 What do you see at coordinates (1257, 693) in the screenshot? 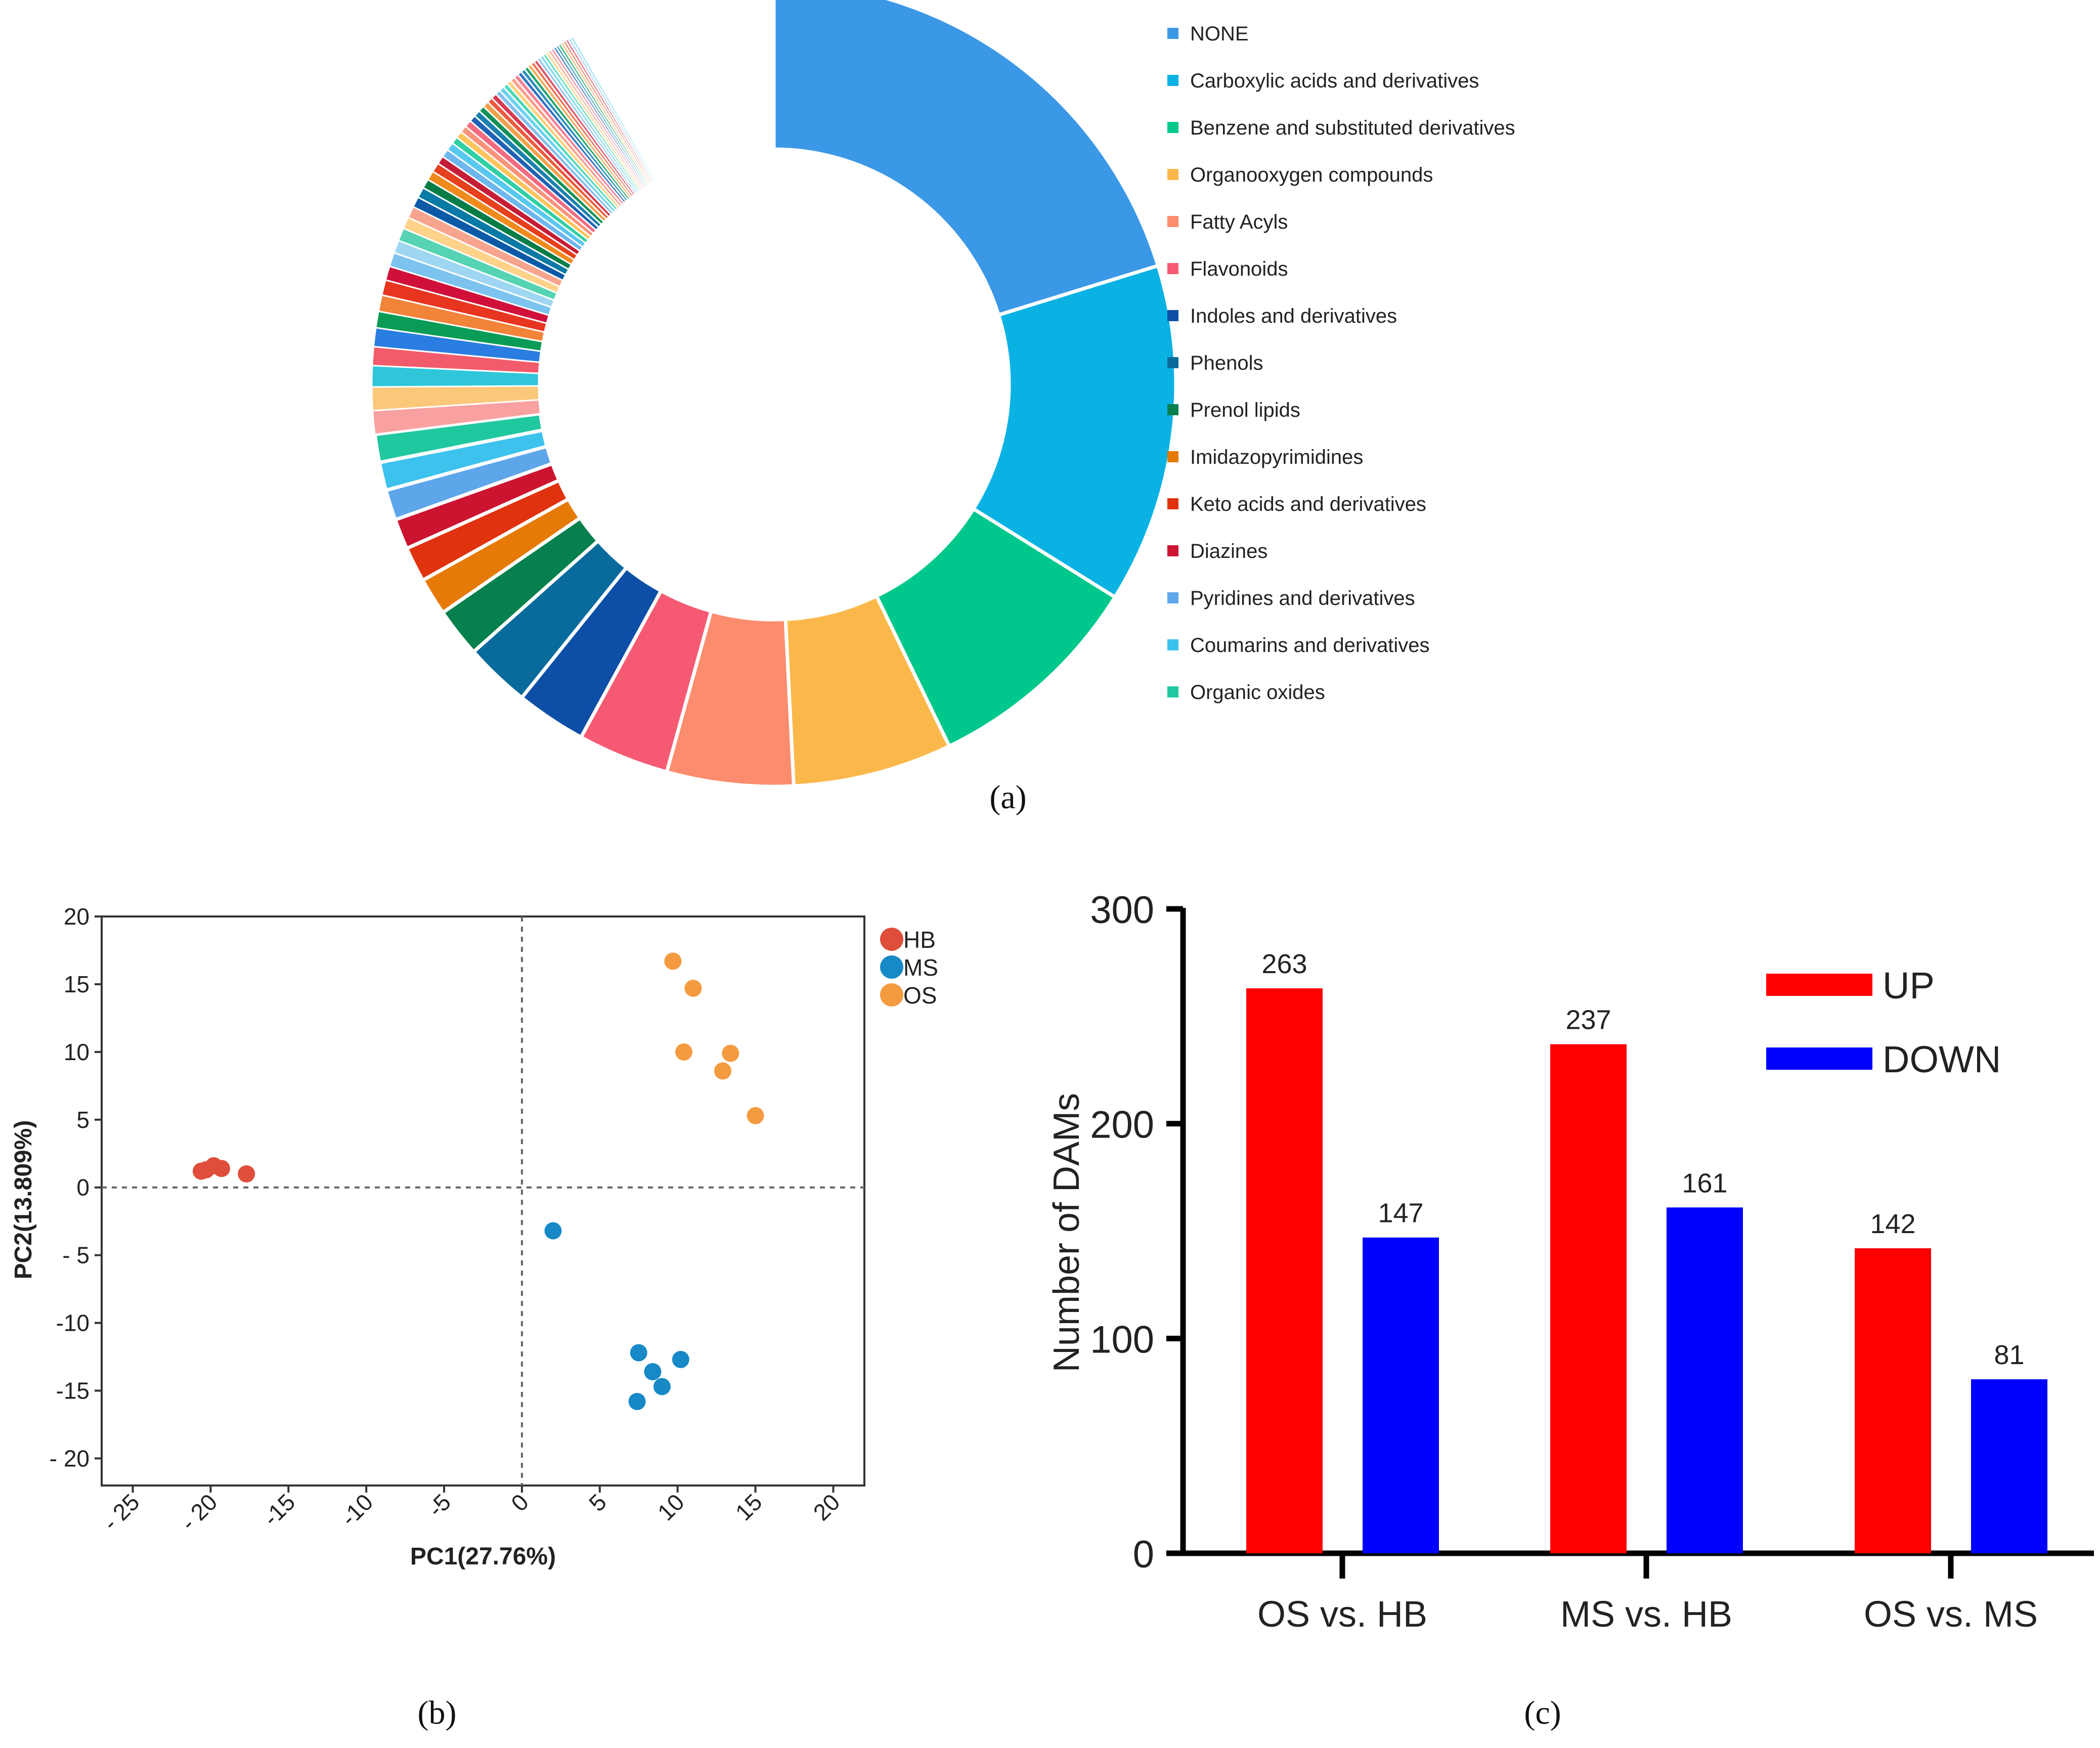
I see `legend-label: Organic oxides` at bounding box center [1257, 693].